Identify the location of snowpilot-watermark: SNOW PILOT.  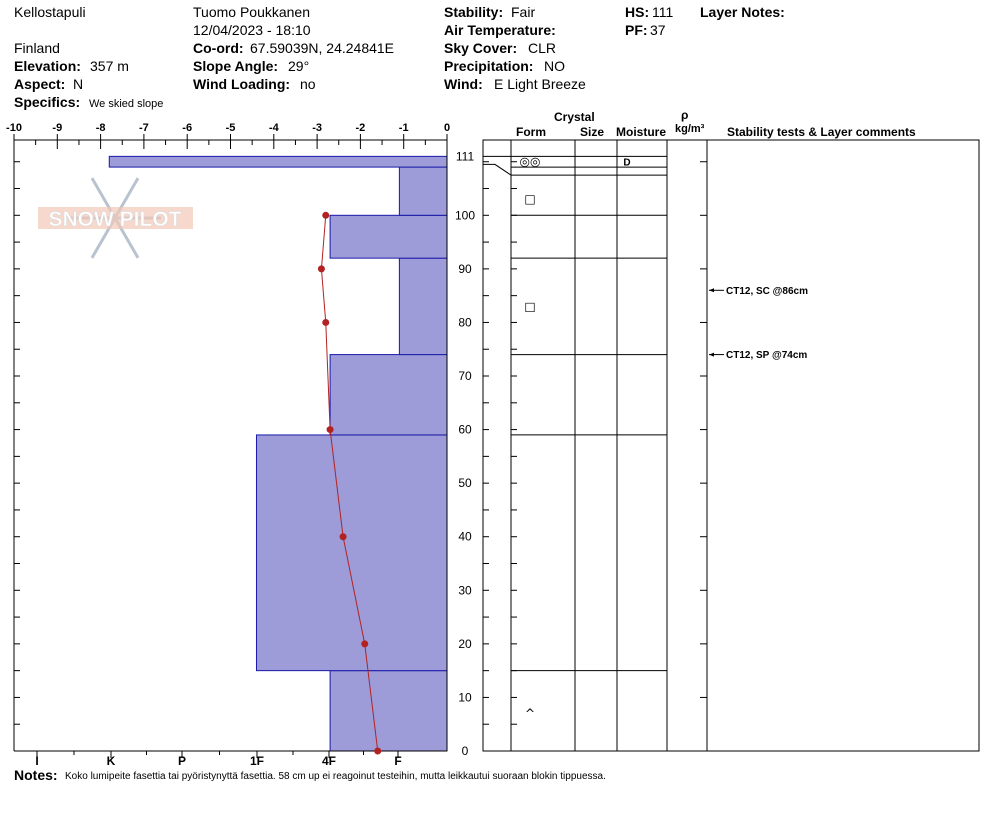
(115, 218).